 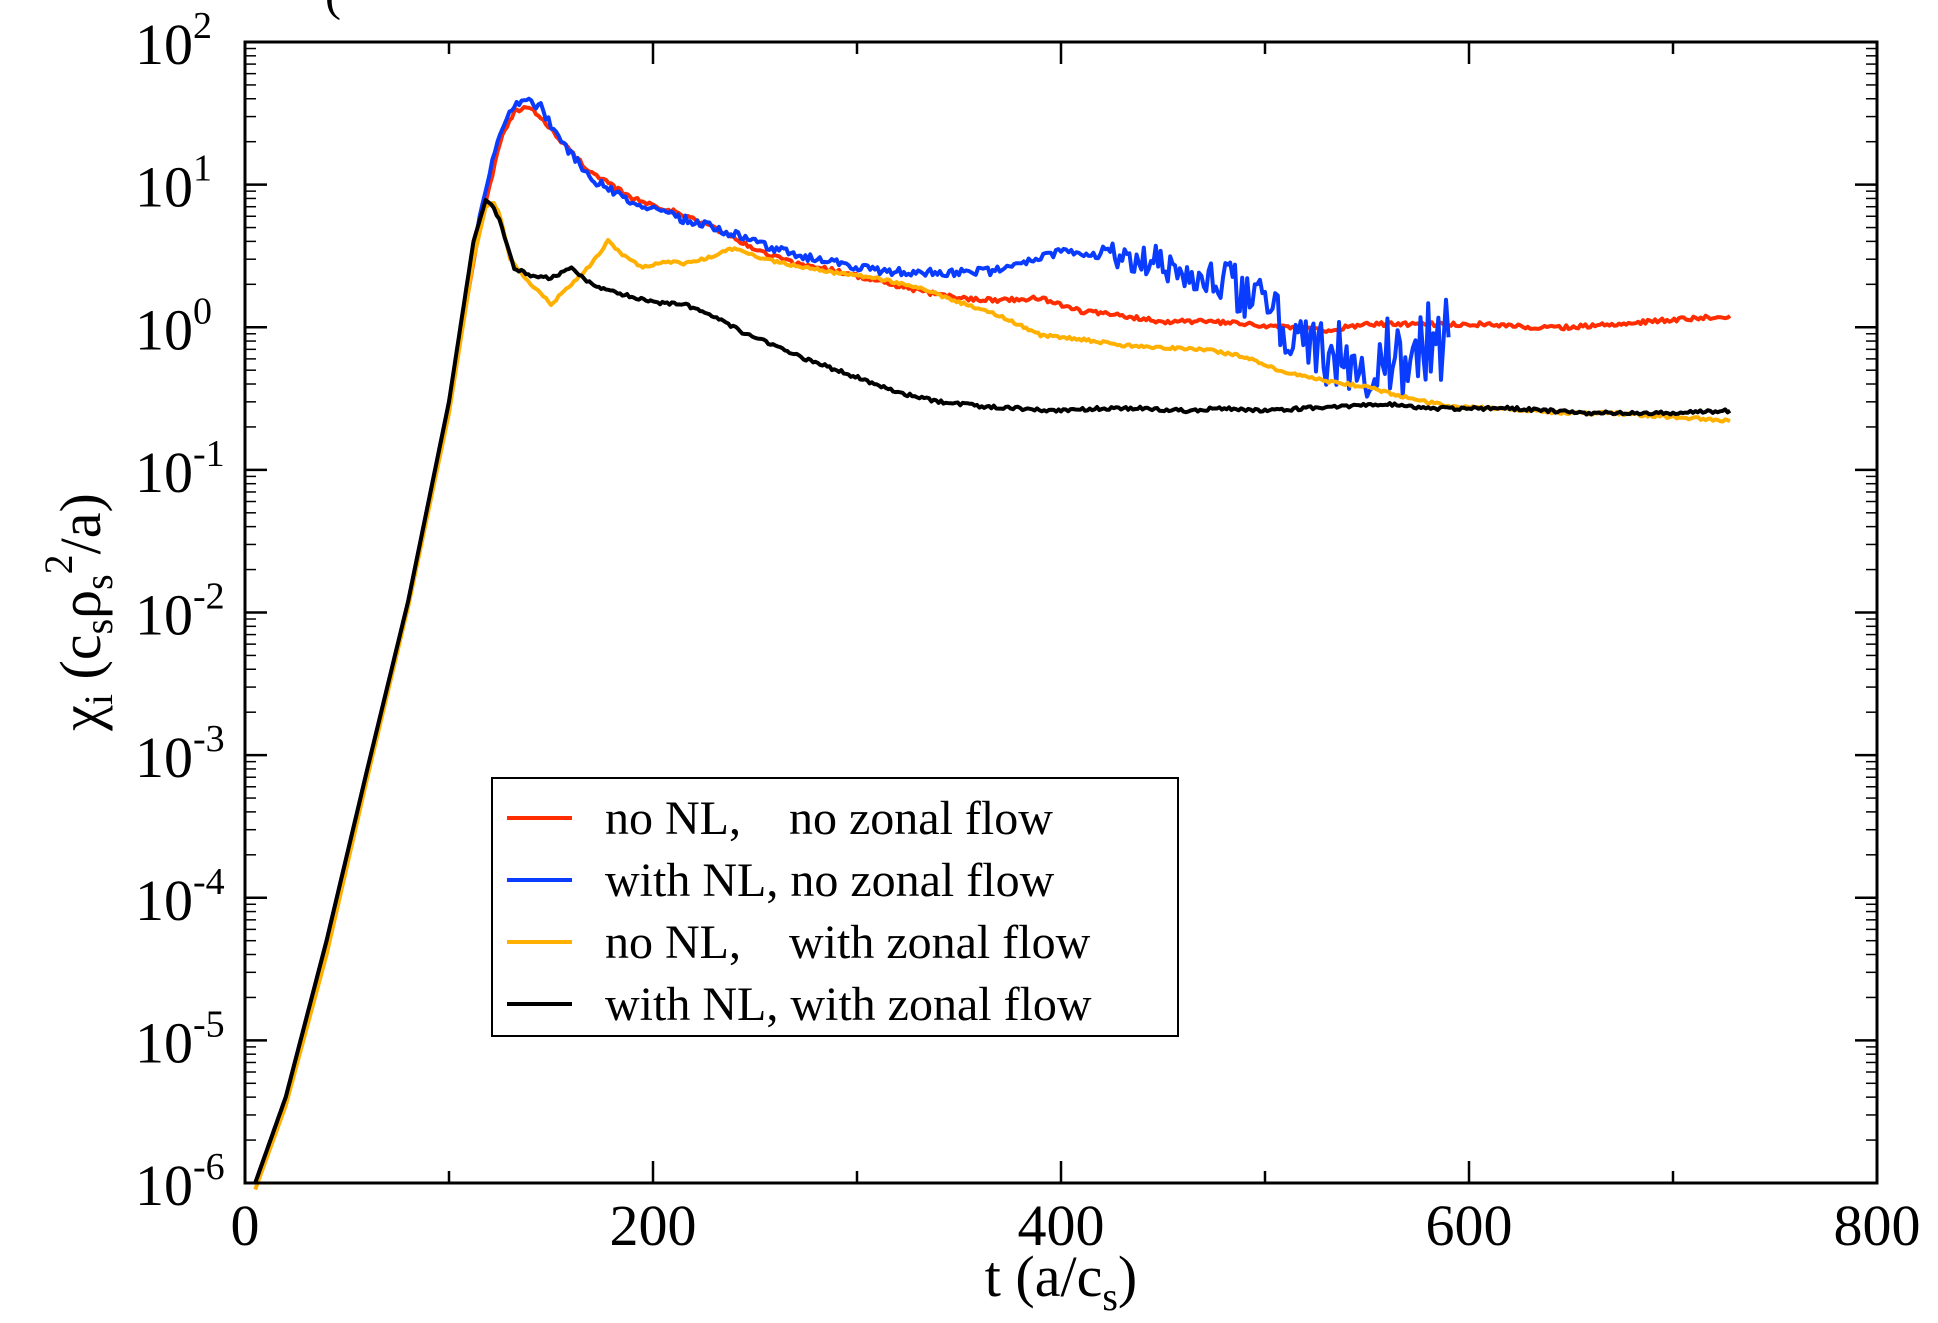 What do you see at coordinates (202, 26) in the screenshot?
I see `y-tick-exponent: 2` at bounding box center [202, 26].